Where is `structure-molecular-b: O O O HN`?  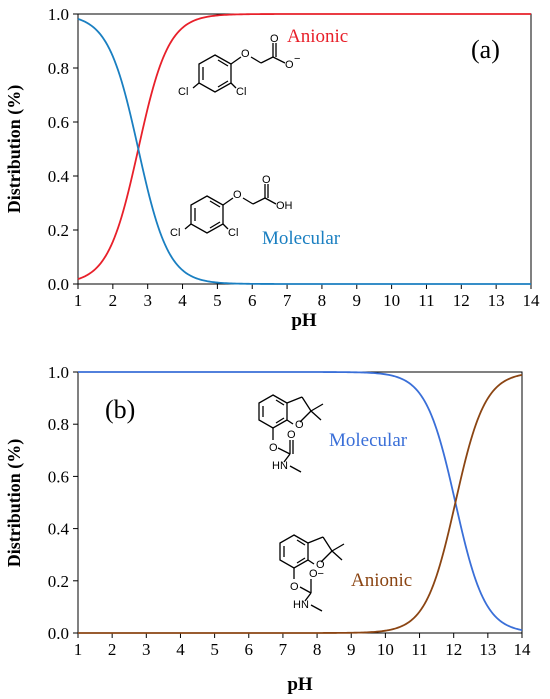 structure-molecular-b: O O O HN is located at coordinates (291, 433).